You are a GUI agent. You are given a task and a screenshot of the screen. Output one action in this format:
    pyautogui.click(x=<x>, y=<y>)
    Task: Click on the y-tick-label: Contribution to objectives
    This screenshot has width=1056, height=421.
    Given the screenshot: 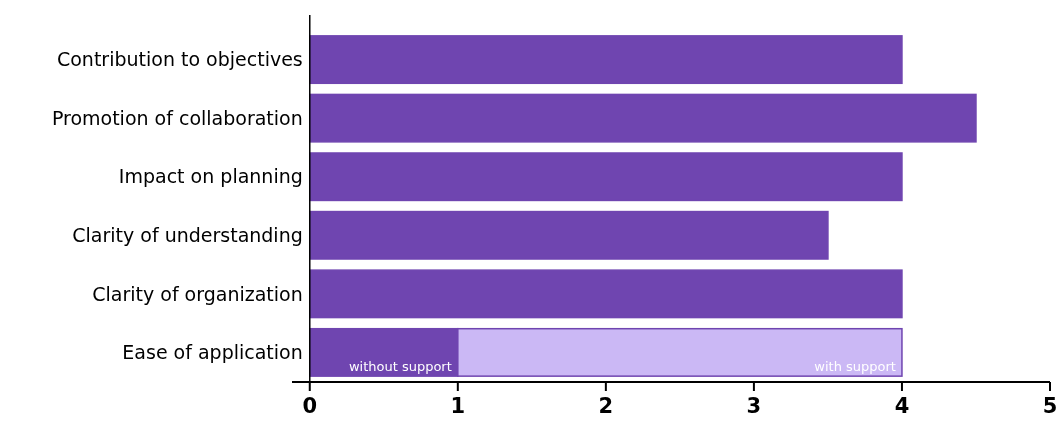 What is the action you would take?
    pyautogui.click(x=179, y=59)
    